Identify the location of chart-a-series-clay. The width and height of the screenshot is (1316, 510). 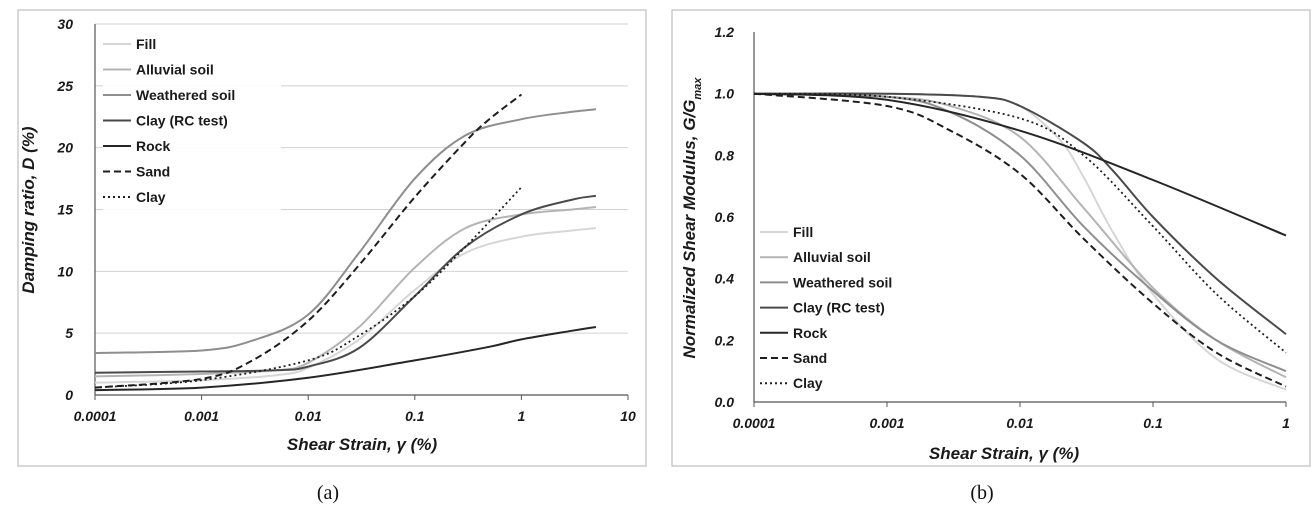
(308, 287).